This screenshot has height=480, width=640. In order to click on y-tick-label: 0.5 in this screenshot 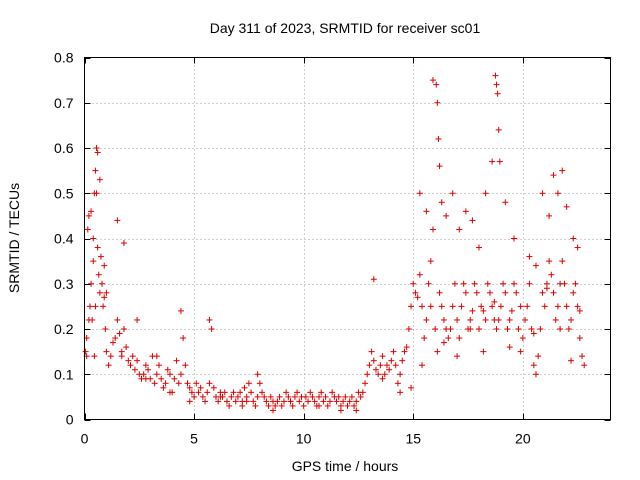, I will do `click(64, 193)`.